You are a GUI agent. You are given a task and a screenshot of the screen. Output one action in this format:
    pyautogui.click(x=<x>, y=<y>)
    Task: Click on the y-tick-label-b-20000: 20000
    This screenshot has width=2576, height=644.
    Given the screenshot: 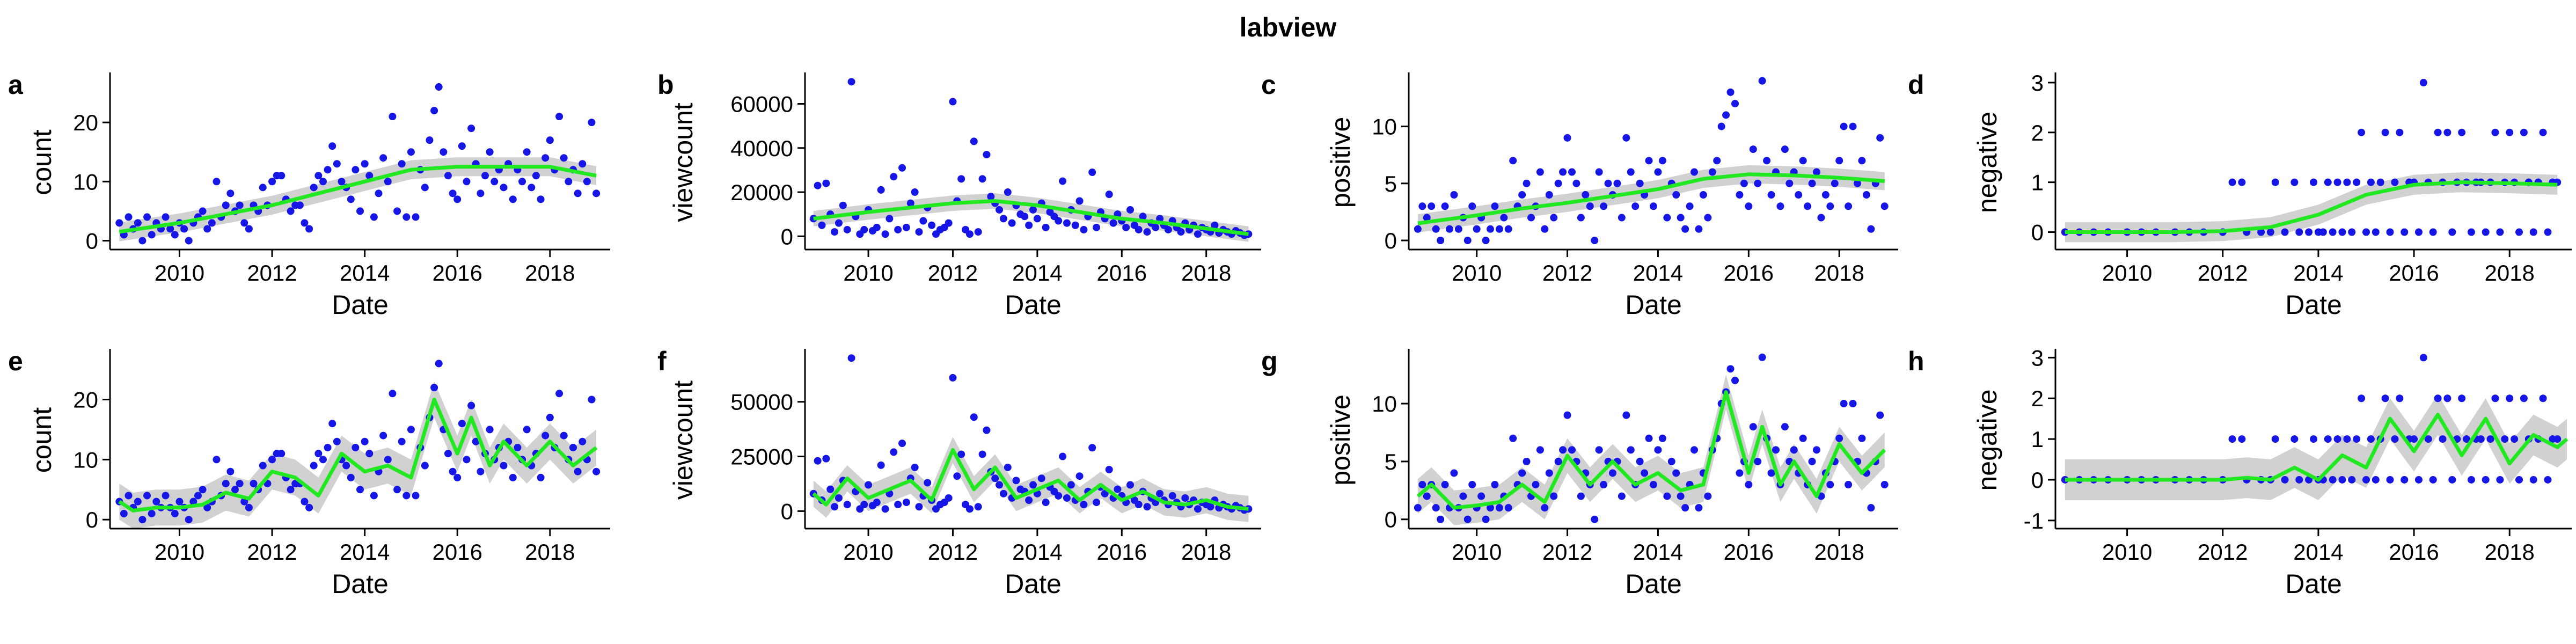 What is the action you would take?
    pyautogui.click(x=761, y=192)
    